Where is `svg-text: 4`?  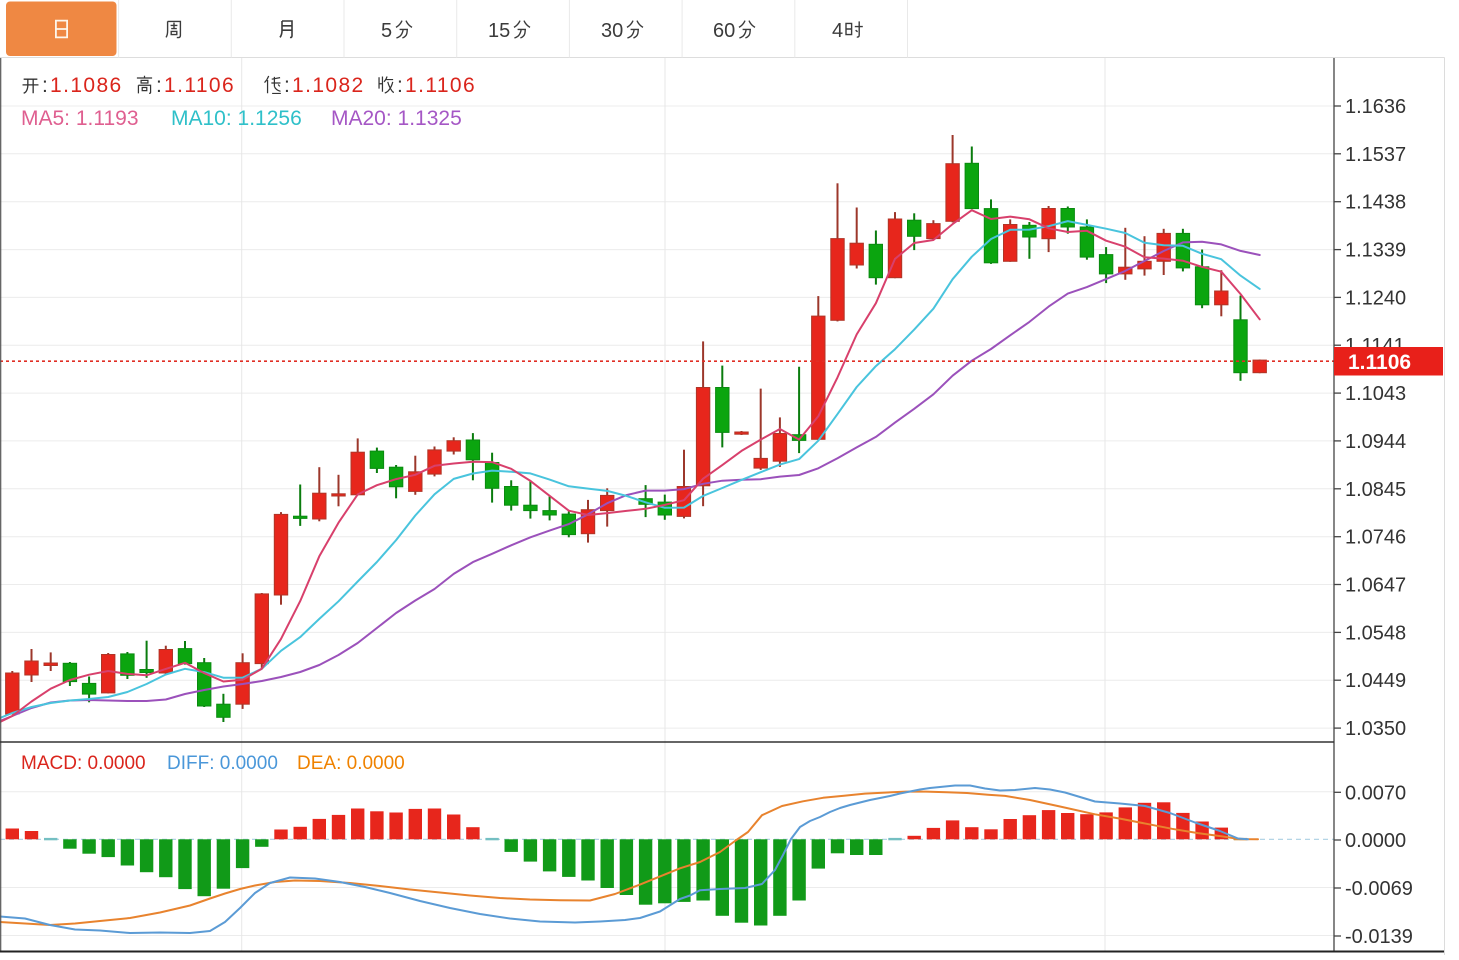
svg-text: 4 is located at coordinates (837, 31).